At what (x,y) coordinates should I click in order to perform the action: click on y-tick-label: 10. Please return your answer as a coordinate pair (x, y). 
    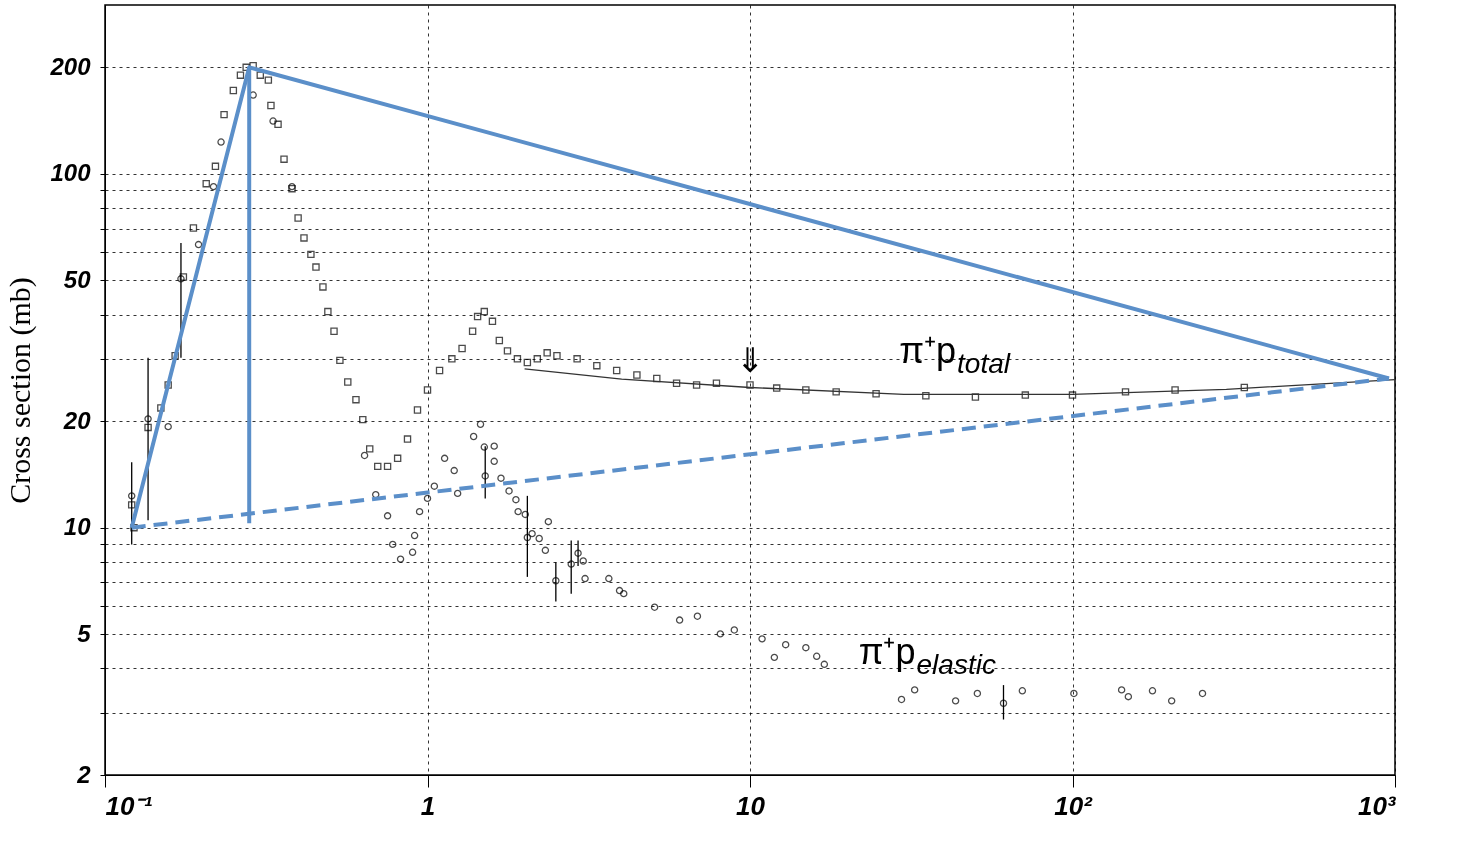
    Looking at the image, I should click on (77, 527).